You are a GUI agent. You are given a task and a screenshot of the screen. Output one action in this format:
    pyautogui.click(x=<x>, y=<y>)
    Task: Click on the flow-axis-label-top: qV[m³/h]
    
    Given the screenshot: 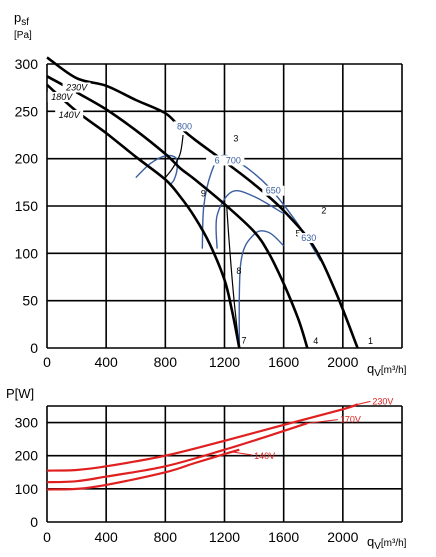 What is the action you would take?
    pyautogui.click(x=387, y=370)
    